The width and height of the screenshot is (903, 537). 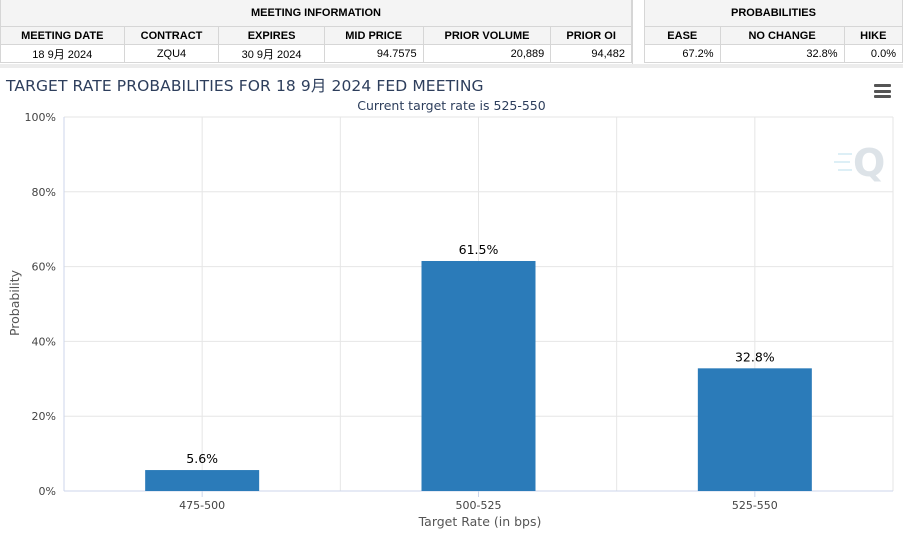 I want to click on x-axis-title: Target Rate (in bps), so click(x=480, y=521).